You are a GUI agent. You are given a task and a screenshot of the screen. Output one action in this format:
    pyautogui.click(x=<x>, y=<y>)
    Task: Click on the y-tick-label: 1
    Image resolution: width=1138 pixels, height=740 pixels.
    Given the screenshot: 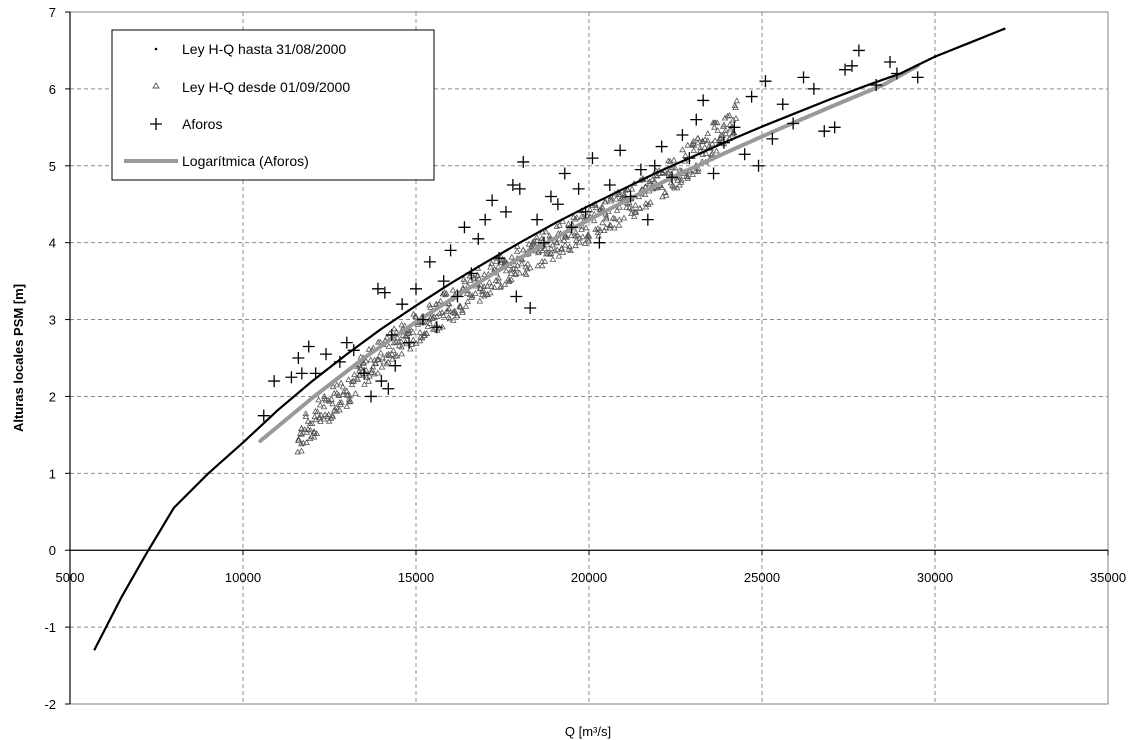 What is the action you would take?
    pyautogui.click(x=52, y=473)
    